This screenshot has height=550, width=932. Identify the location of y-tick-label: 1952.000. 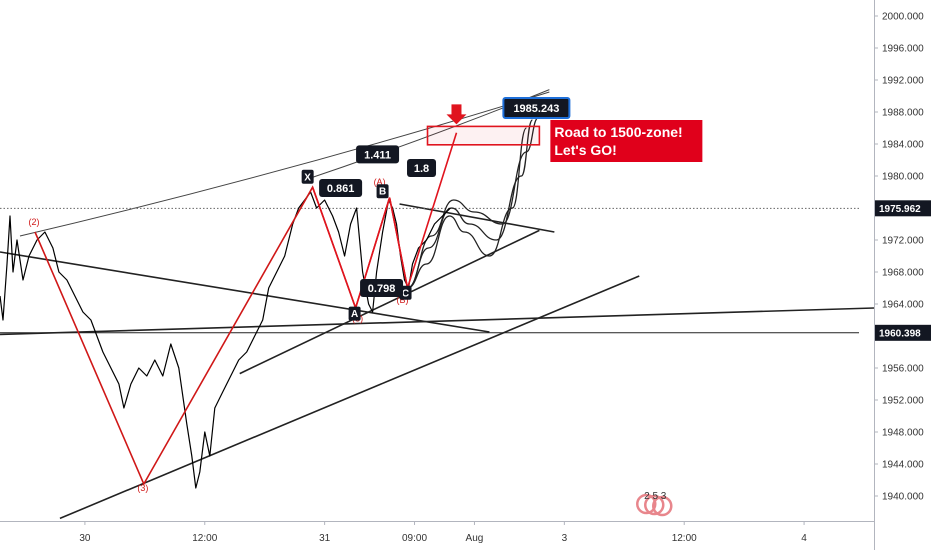
(903, 401).